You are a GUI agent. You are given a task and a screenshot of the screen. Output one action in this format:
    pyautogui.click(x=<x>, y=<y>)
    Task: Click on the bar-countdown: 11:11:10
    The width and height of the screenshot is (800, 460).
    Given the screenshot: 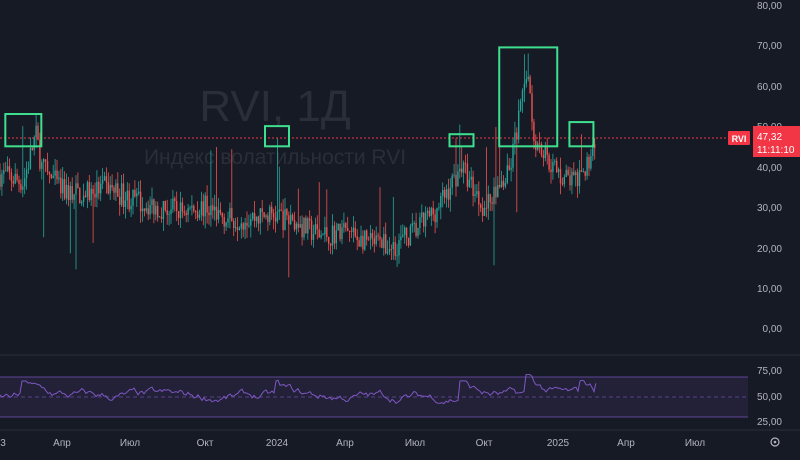 What is the action you would take?
    pyautogui.click(x=776, y=150)
    